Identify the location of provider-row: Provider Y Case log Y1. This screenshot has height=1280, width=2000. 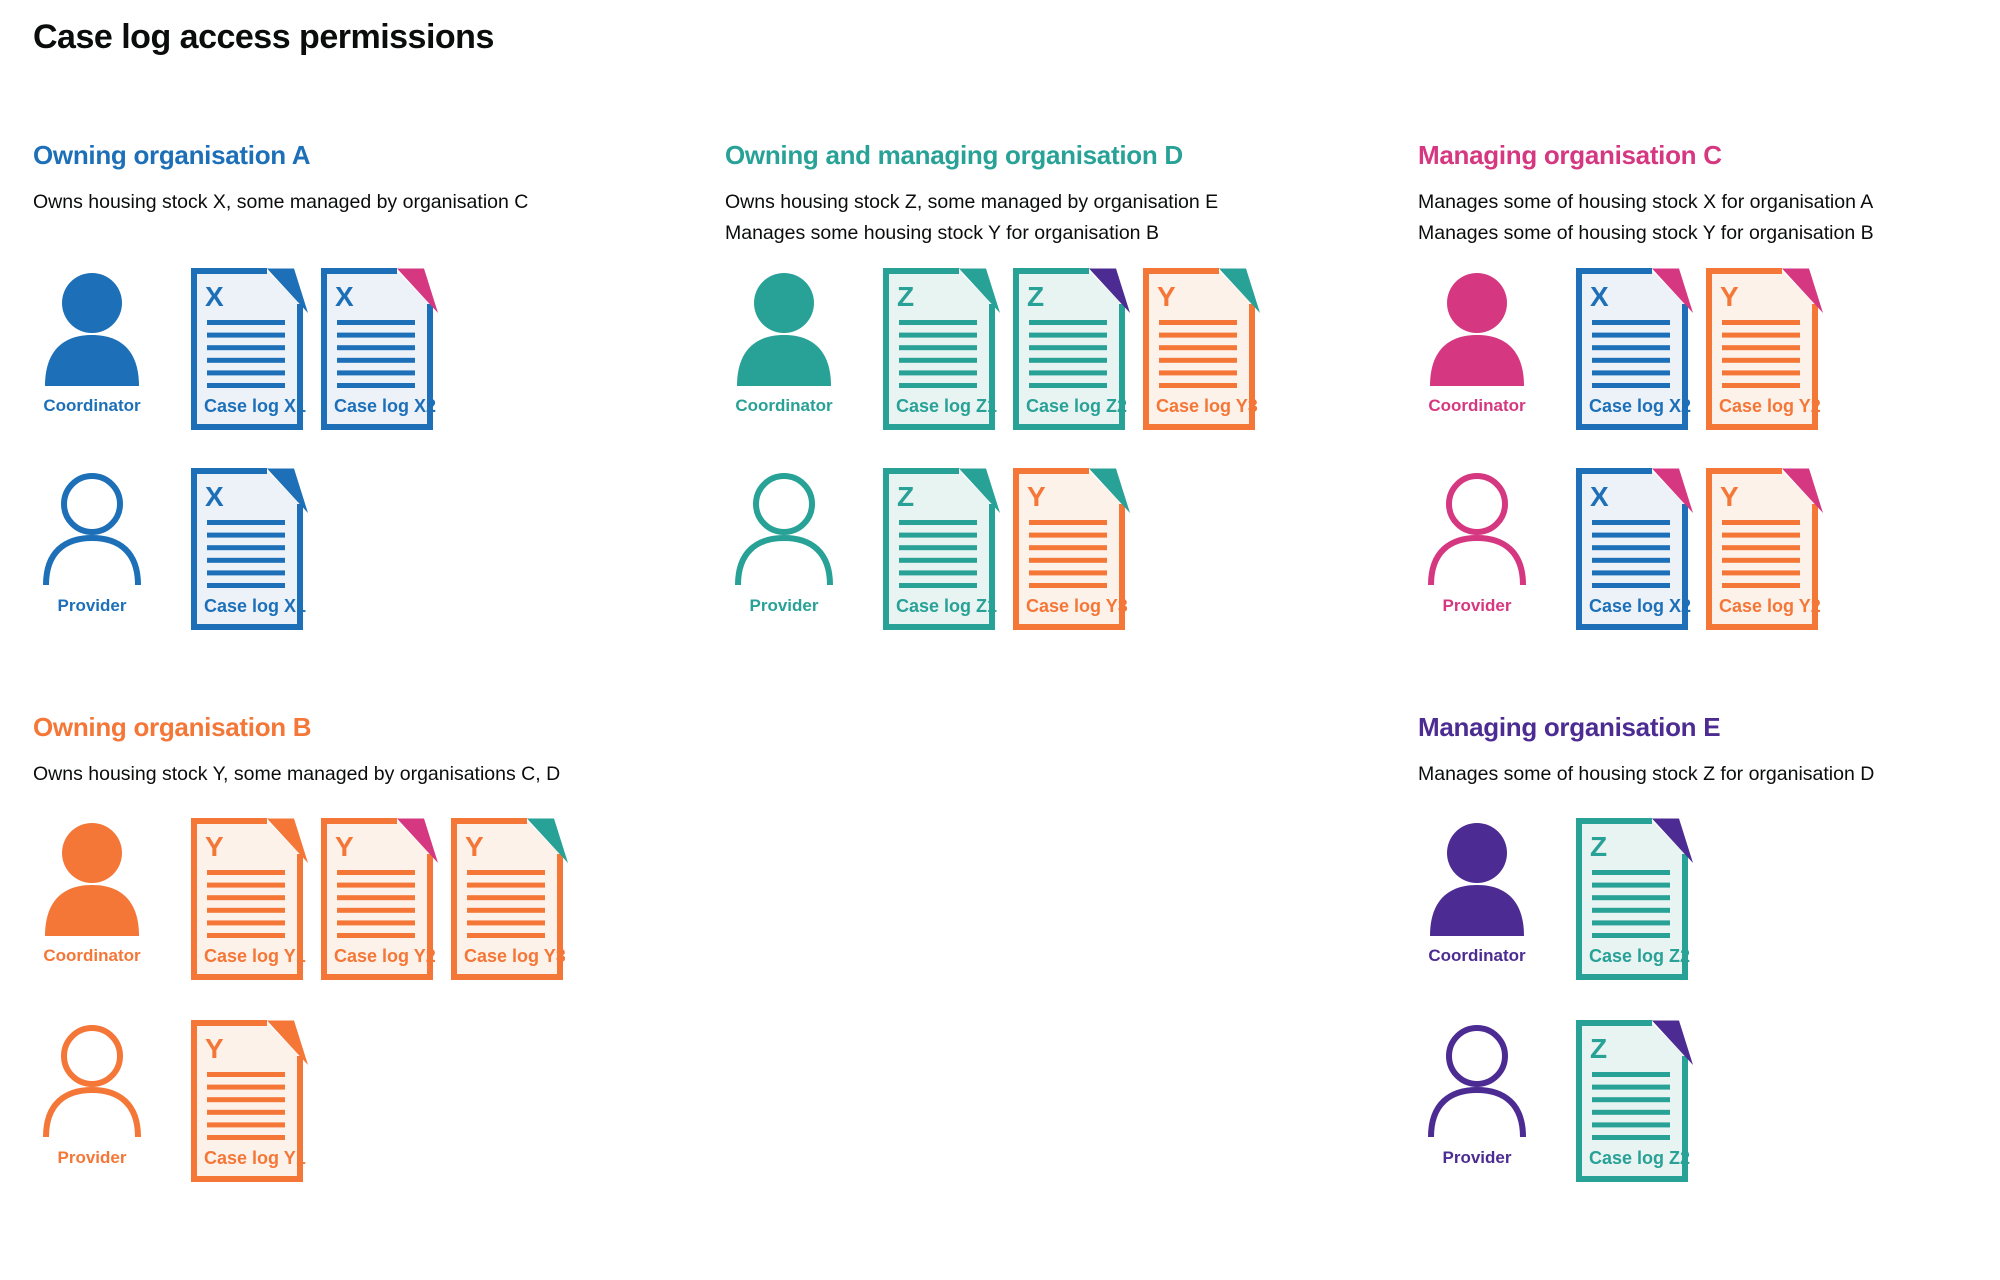
(173, 1101).